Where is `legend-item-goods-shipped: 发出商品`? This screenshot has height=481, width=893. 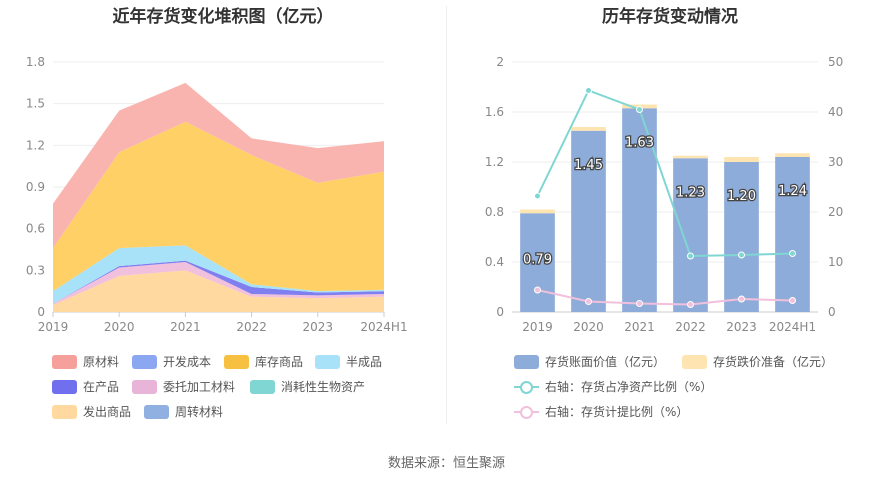 legend-item-goods-shipped: 发出商品 is located at coordinates (91, 411).